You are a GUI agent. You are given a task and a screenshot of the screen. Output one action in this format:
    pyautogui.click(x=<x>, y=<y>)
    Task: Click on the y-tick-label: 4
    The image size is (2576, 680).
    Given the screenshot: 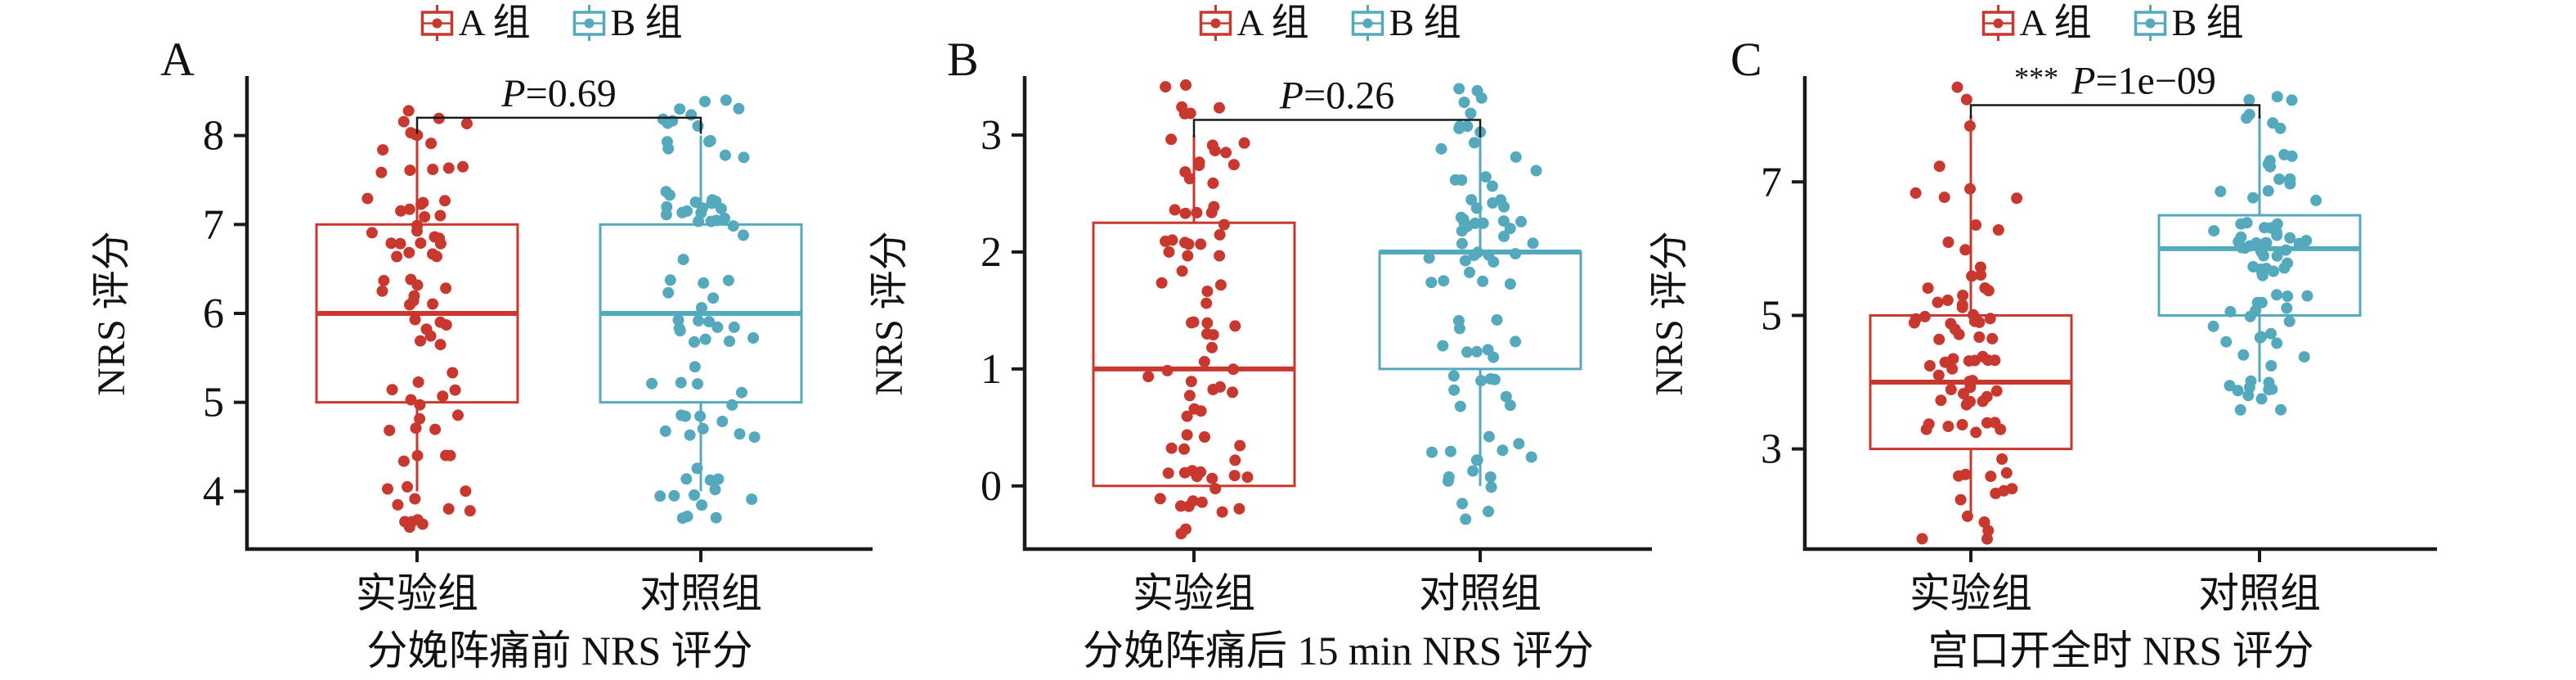 What is the action you would take?
    pyautogui.click(x=213, y=492)
    